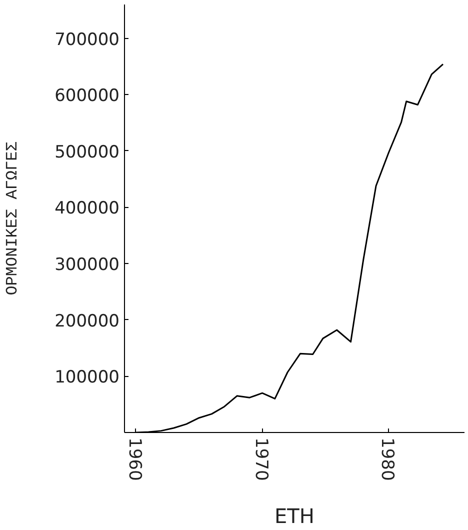 The width and height of the screenshot is (468, 530). What do you see at coordinates (87, 40) in the screenshot?
I see `y-tick-label: 700000` at bounding box center [87, 40].